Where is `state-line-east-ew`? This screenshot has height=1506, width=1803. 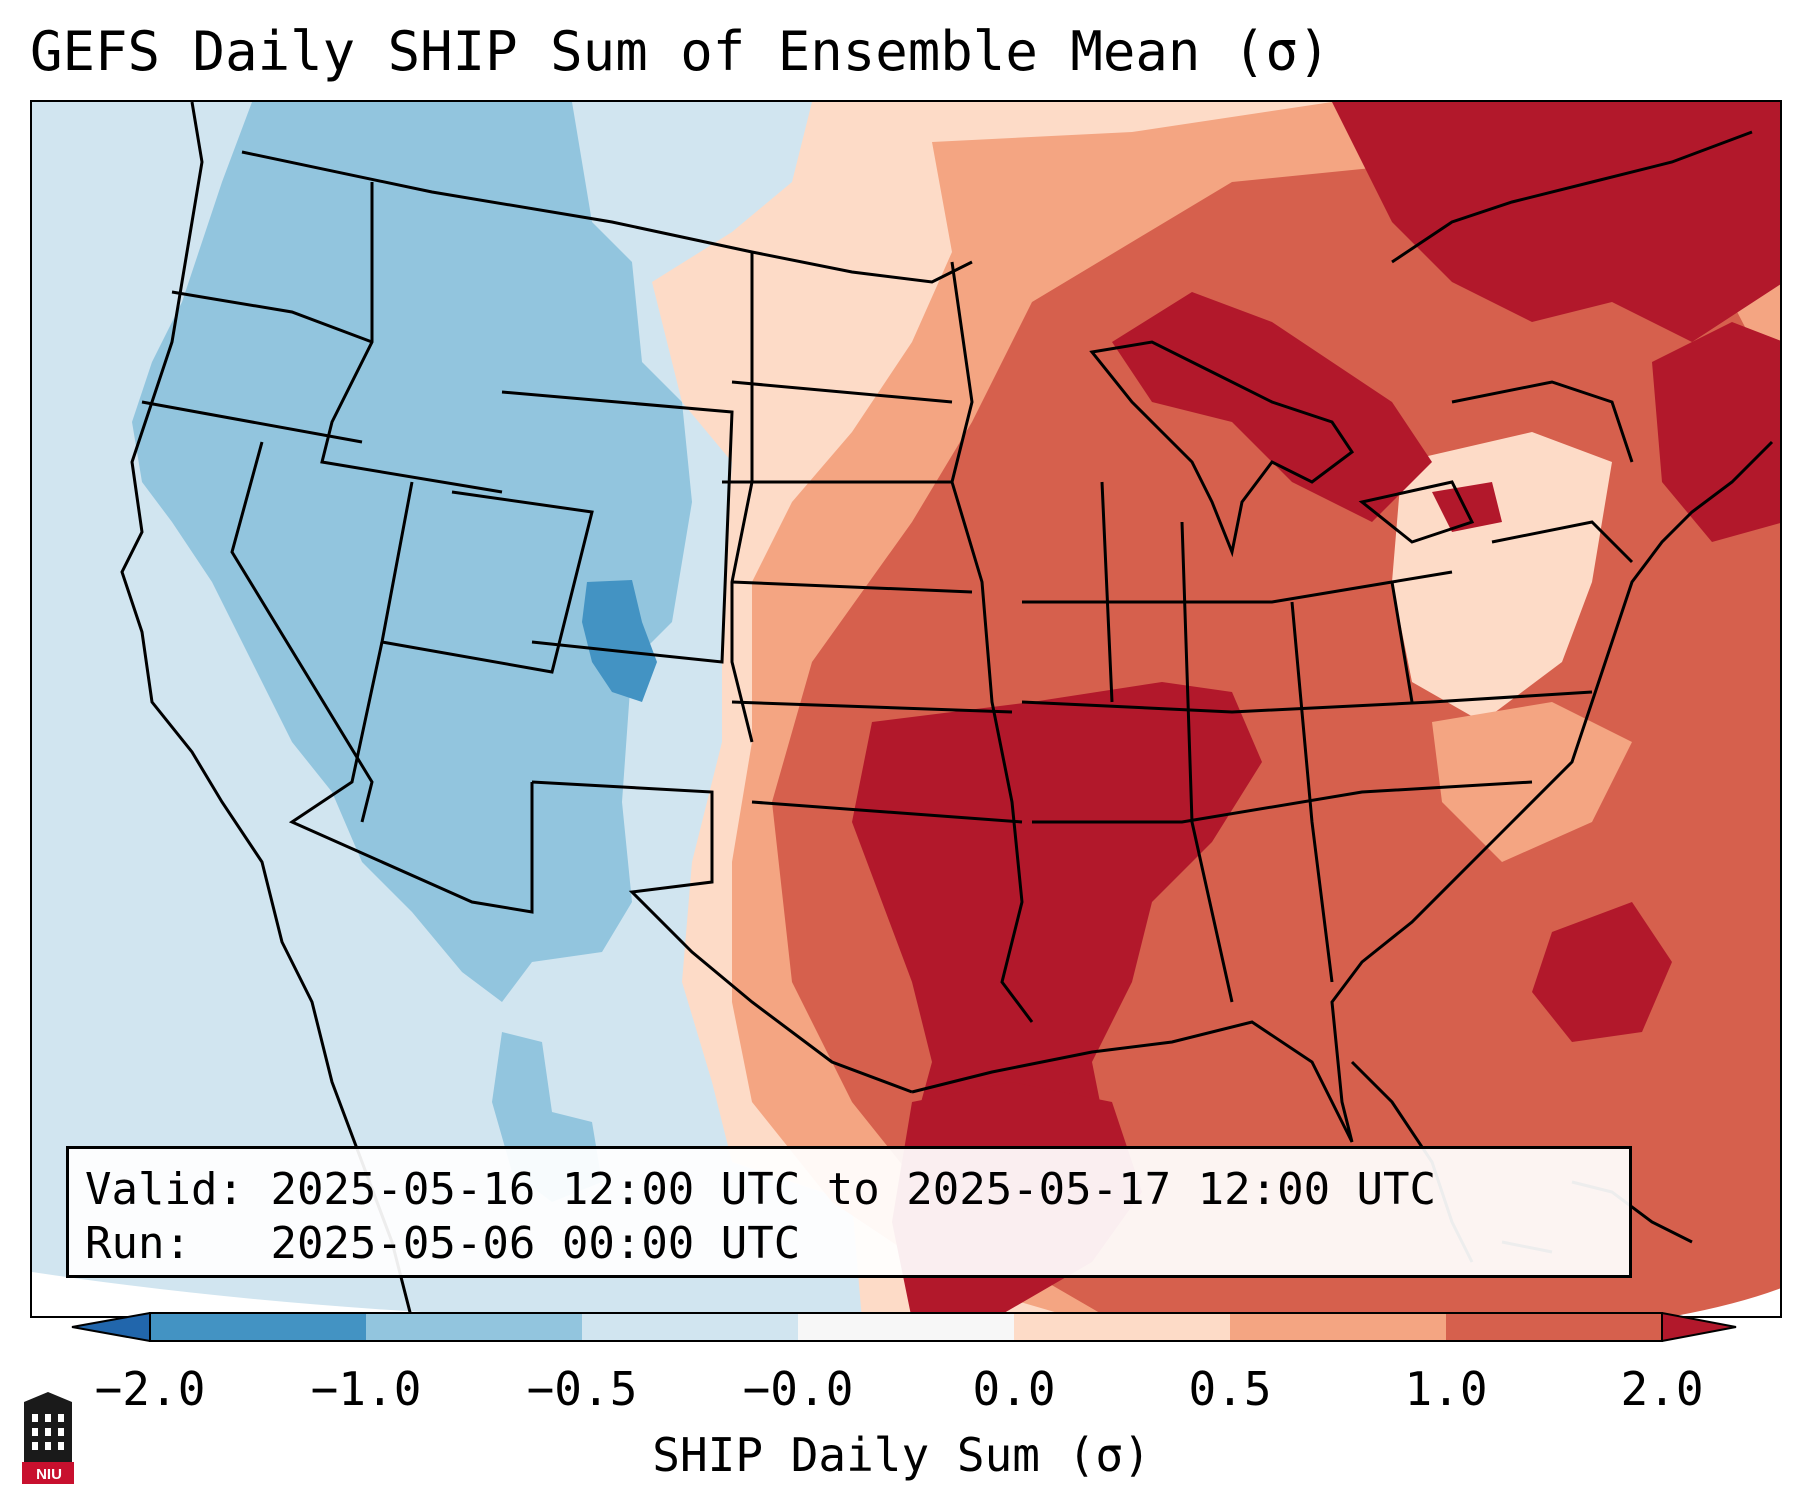
state-line-east-ew is located at coordinates (1307, 697).